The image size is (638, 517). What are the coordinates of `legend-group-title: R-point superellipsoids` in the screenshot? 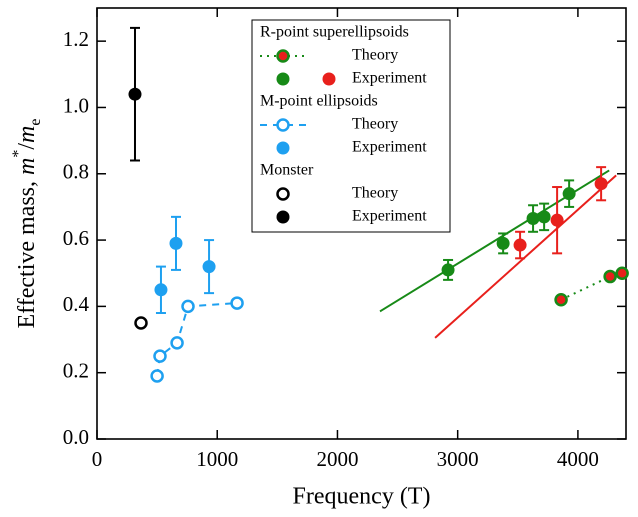 It's located at (334, 32).